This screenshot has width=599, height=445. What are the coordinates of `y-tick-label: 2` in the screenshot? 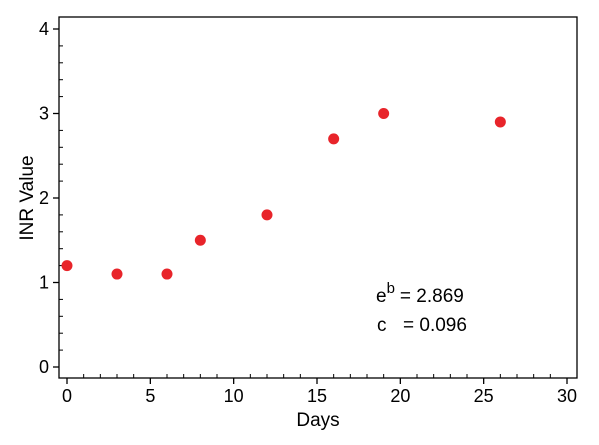 It's located at (44, 198).